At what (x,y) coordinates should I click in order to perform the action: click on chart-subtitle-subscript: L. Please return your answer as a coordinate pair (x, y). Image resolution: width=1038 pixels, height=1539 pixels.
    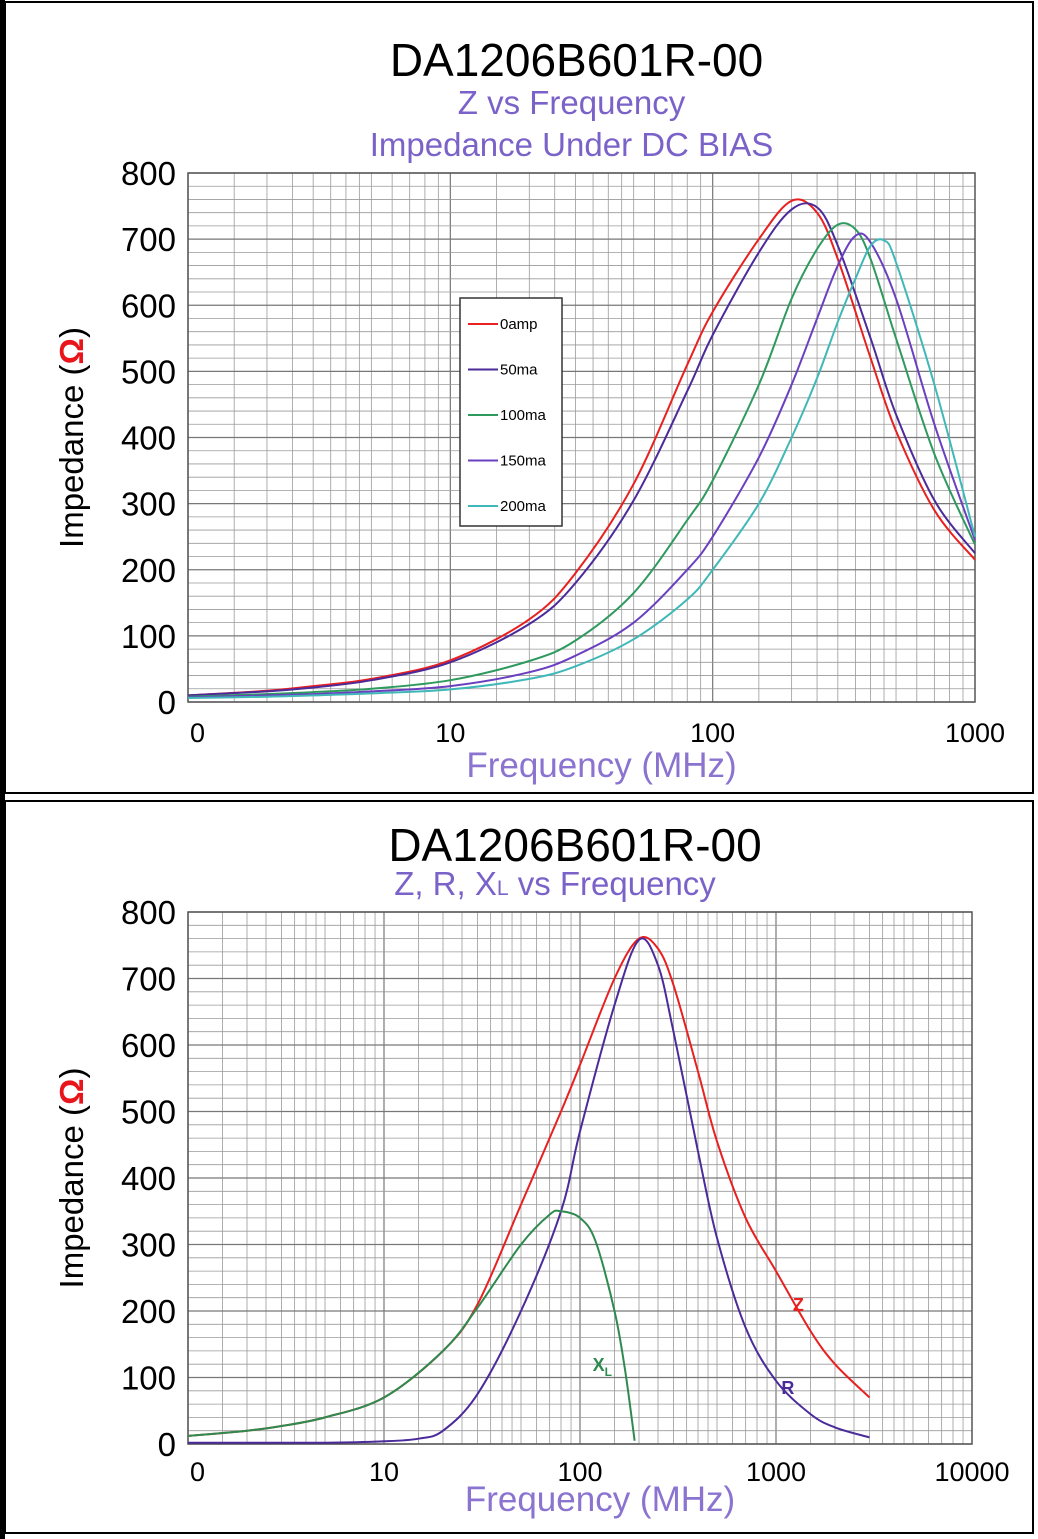
    Looking at the image, I should click on (503, 888).